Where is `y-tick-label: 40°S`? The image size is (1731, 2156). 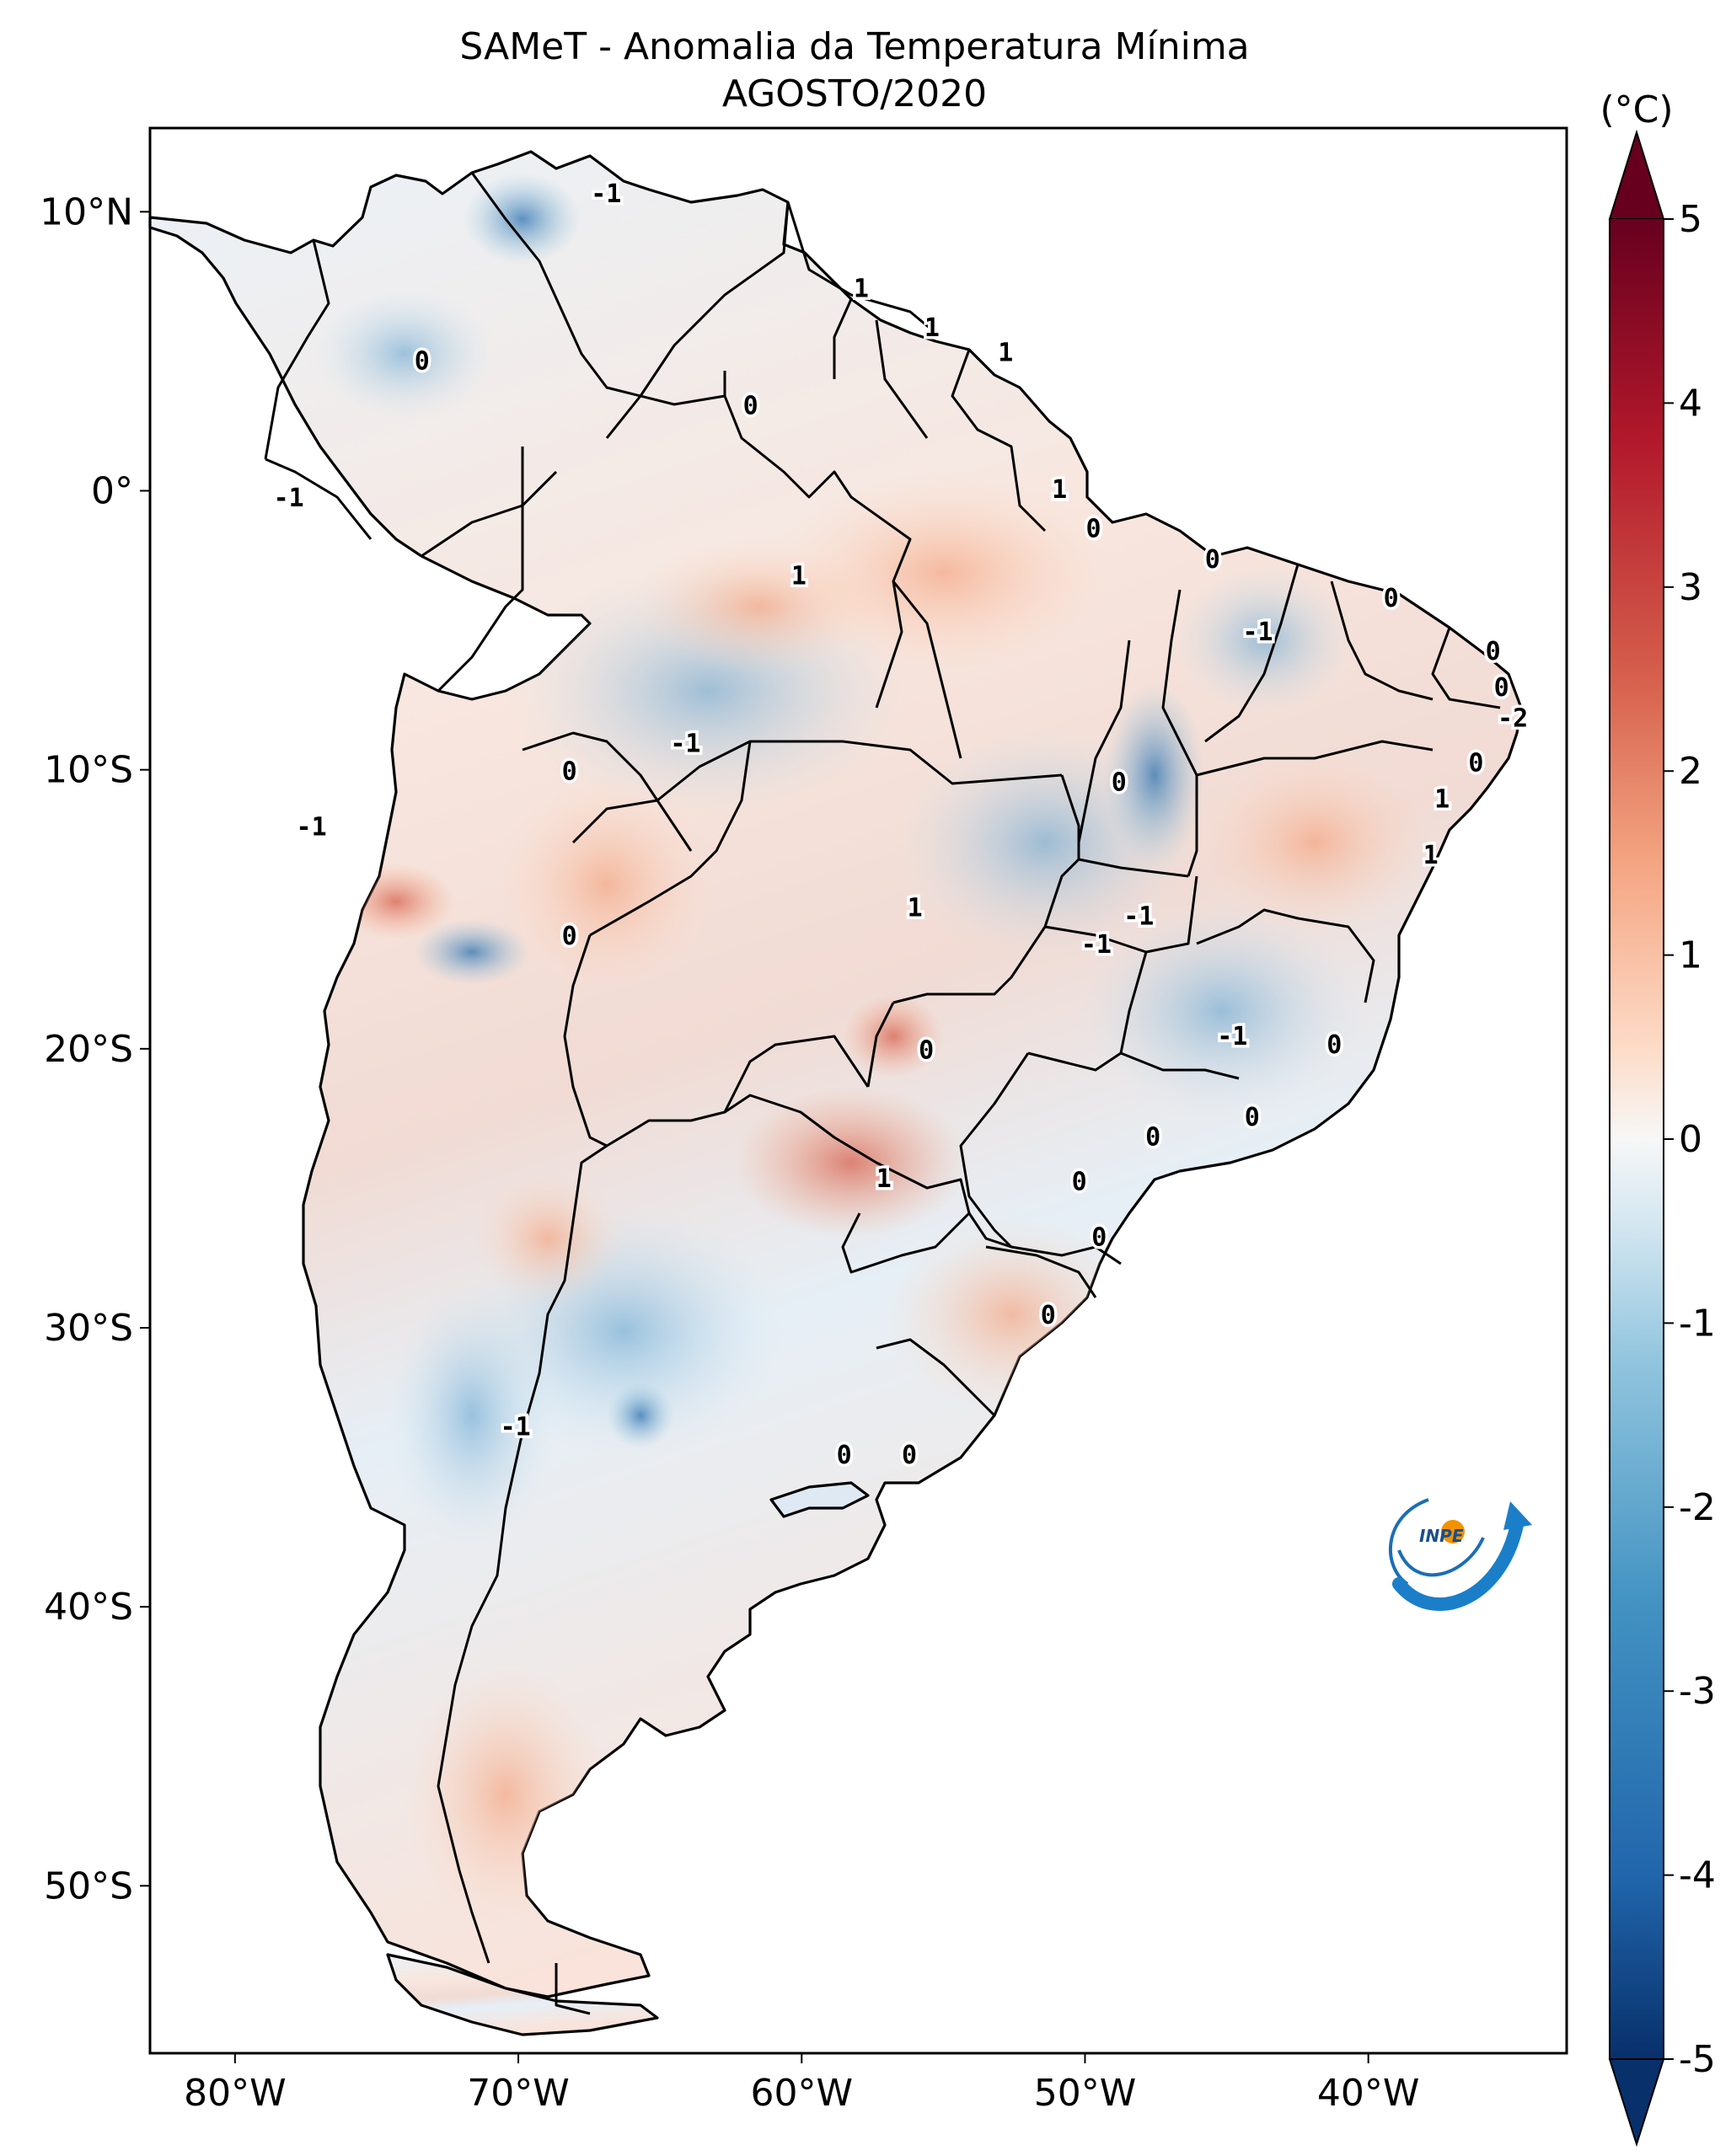
y-tick-label: 40°S is located at coordinates (88, 1607).